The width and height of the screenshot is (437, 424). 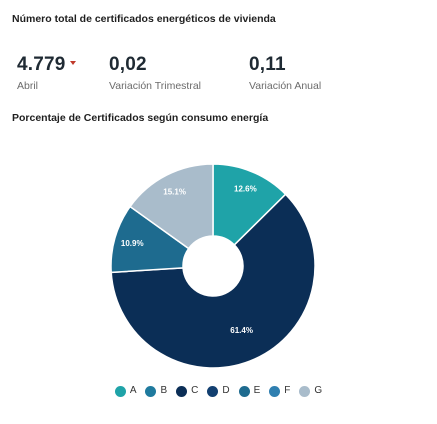 What do you see at coordinates (133, 390) in the screenshot?
I see `legend-label: A` at bounding box center [133, 390].